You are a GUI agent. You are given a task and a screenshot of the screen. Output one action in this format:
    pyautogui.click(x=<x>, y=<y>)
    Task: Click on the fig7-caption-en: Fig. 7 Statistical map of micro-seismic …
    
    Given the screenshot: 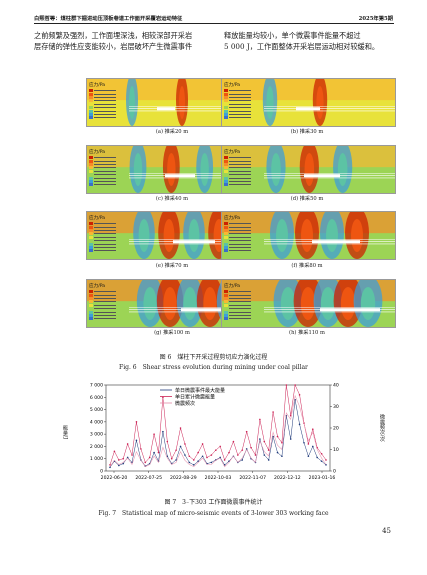 What is the action you would take?
    pyautogui.click(x=213, y=513)
    